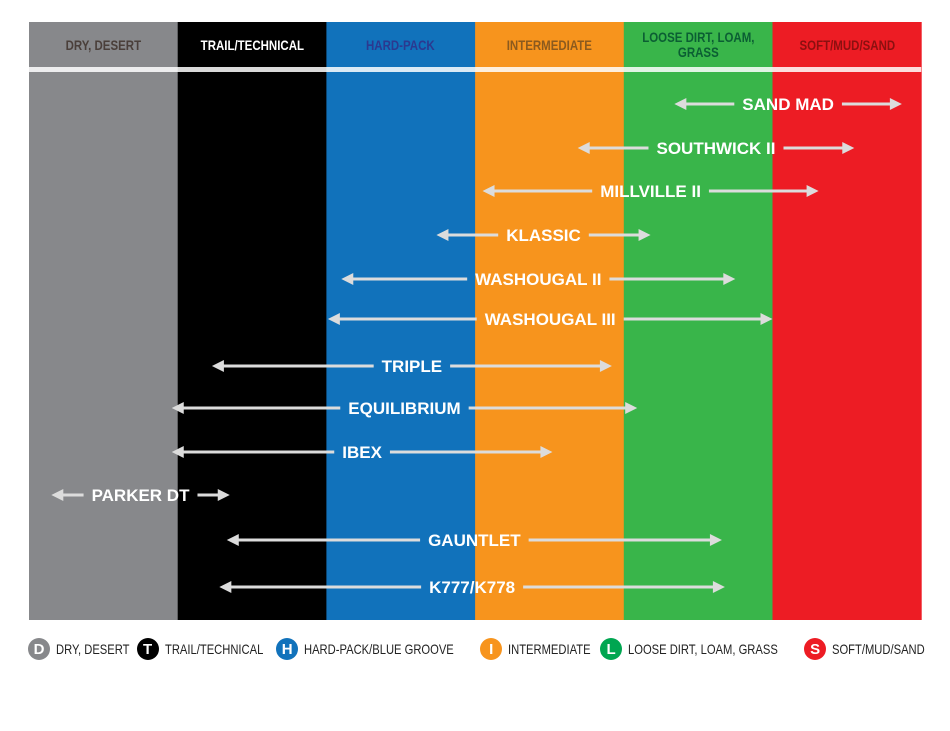 Image resolution: width=950 pixels, height=731 pixels. I want to click on tire-label: WASHOUGAL III, so click(550, 319).